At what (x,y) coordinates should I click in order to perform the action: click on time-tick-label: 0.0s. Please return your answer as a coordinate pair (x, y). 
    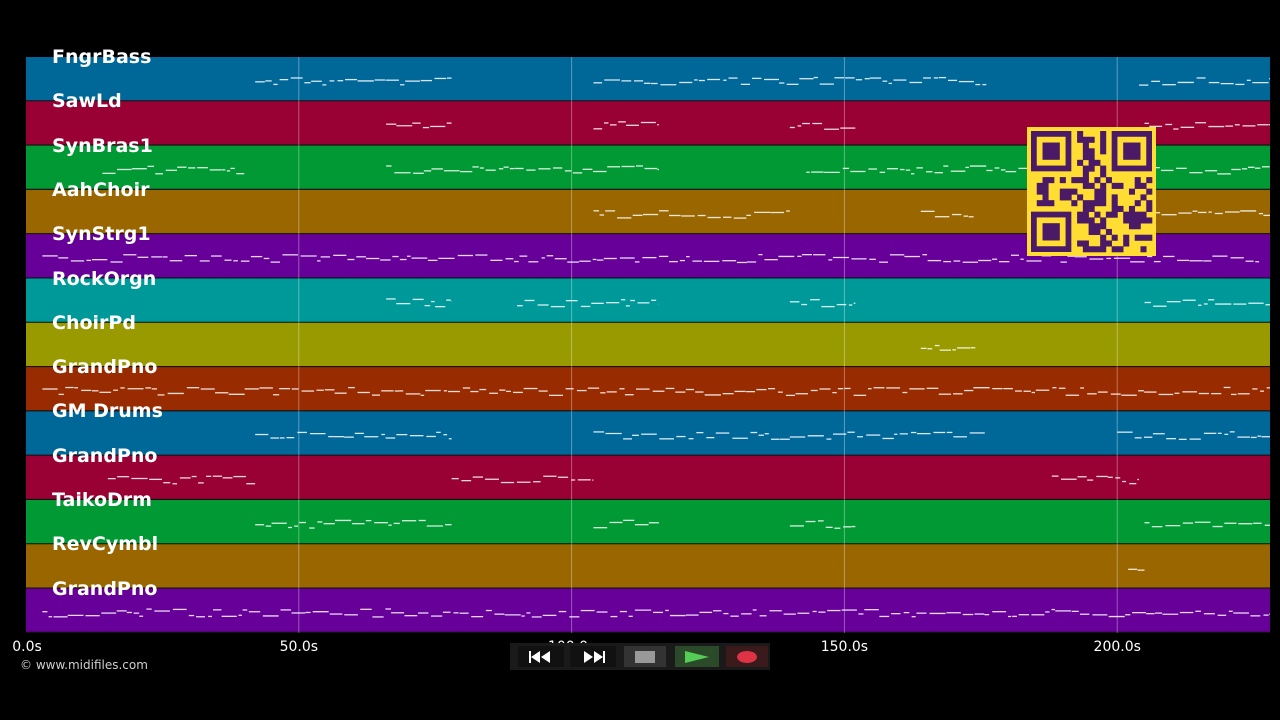
    Looking at the image, I should click on (27, 647).